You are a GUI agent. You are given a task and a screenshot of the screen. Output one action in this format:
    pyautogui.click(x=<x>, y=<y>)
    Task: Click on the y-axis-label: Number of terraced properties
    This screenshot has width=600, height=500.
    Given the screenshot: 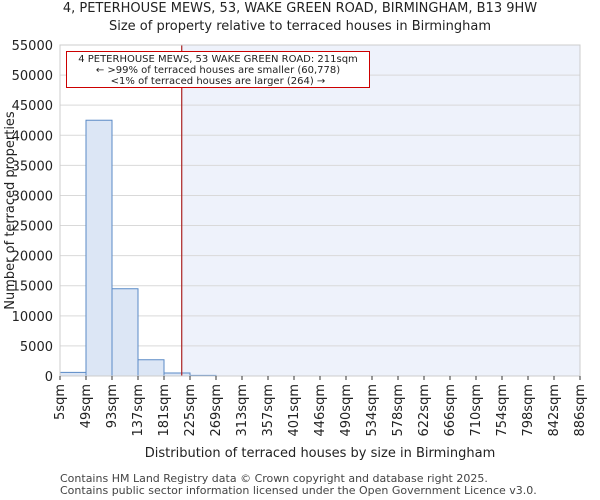 What is the action you would take?
    pyautogui.click(x=10, y=210)
    